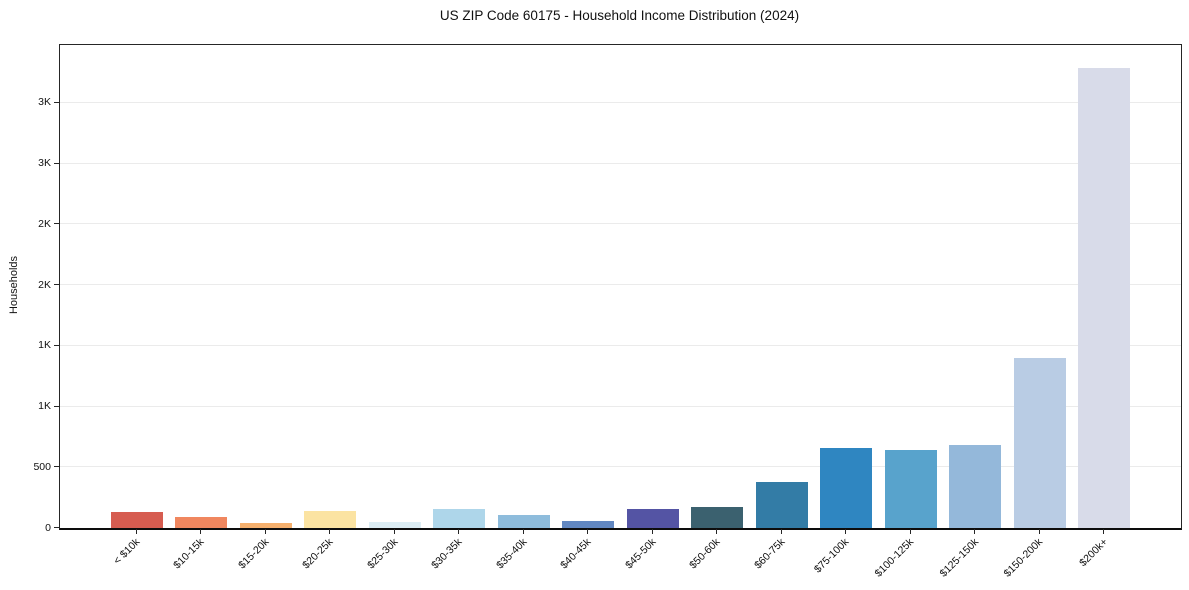 The image size is (1189, 590). I want to click on x-tick-label: $35-40k, so click(511, 554).